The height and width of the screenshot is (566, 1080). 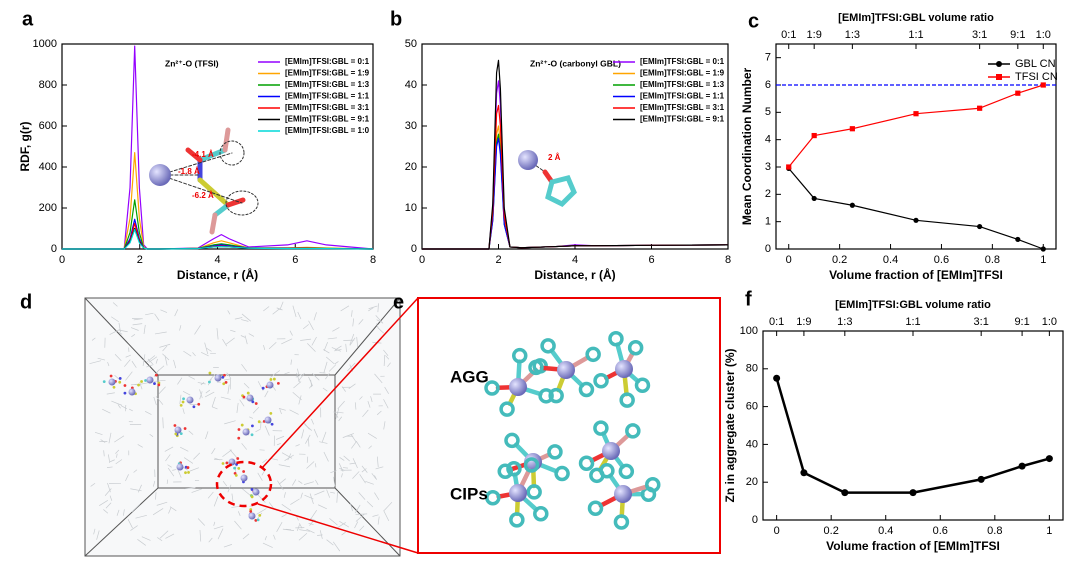 I want to click on x-tick-label: 0, so click(x=62, y=260).